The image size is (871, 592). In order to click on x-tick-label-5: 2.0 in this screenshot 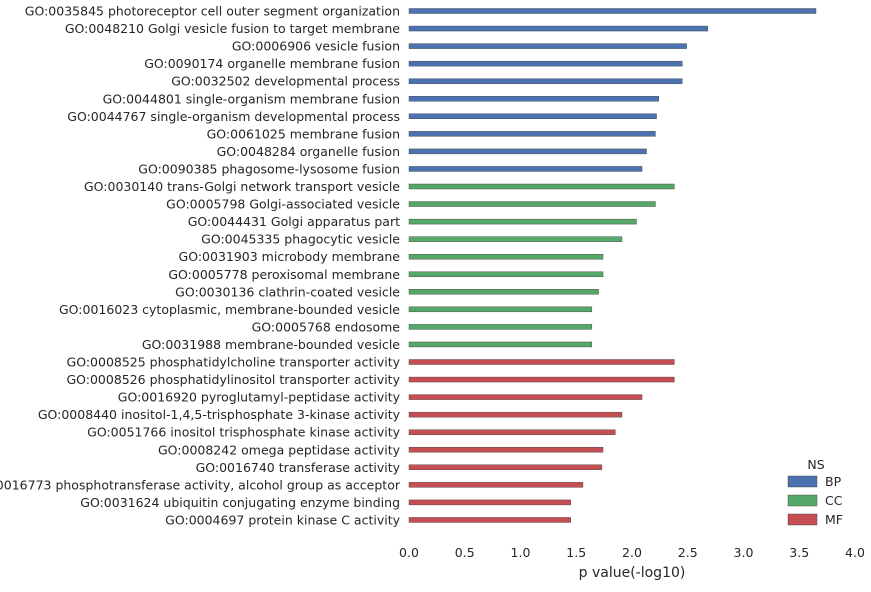, I will do `click(632, 552)`.